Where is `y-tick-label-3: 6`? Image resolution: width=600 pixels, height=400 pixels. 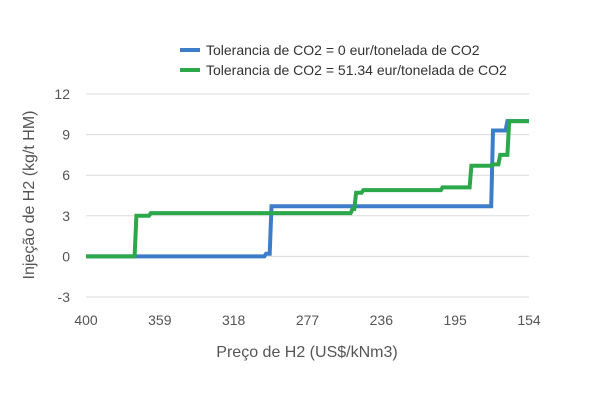 y-tick-label-3: 6 is located at coordinates (66, 175).